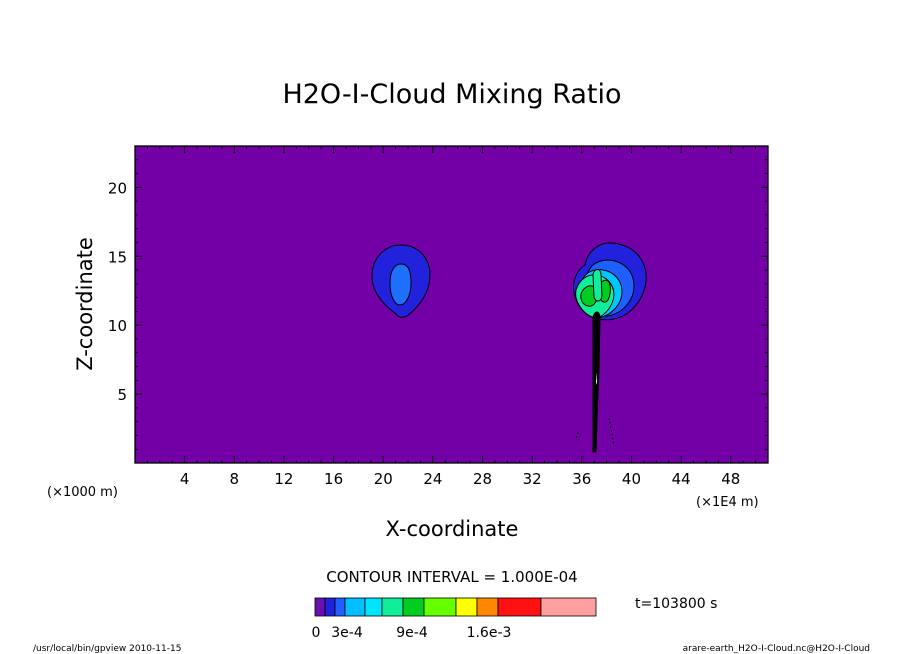 The image size is (904, 654). I want to click on x-tick-label: 28, so click(482, 479).